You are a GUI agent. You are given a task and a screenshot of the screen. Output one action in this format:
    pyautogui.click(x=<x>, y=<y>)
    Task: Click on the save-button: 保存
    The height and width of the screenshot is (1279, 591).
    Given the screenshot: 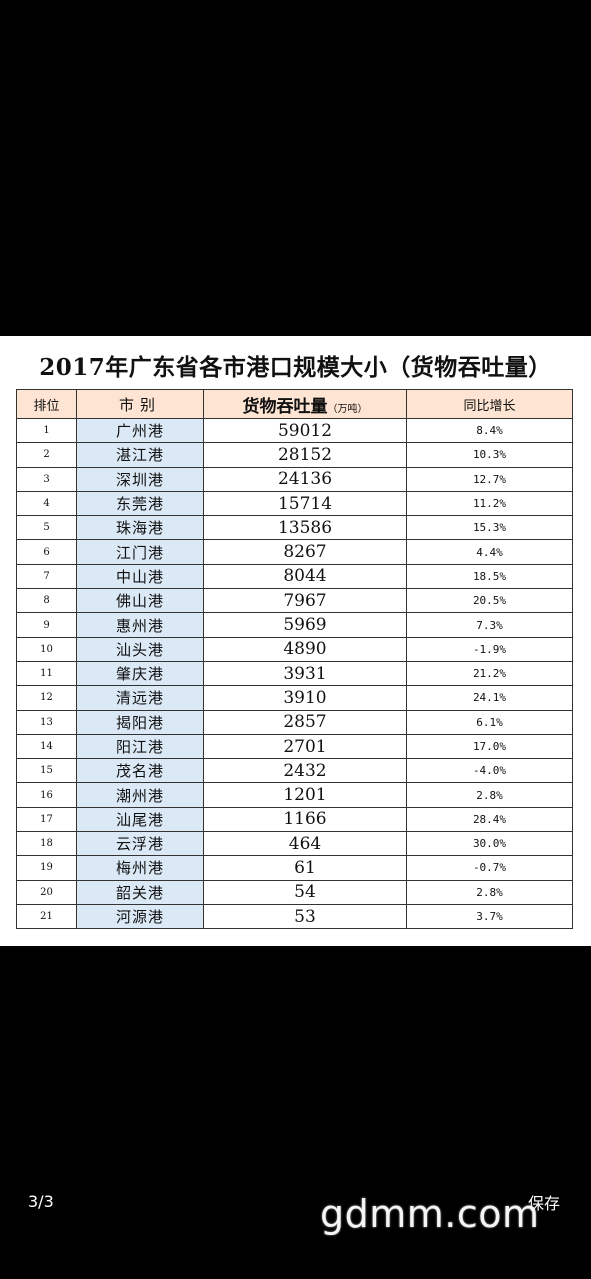 What is the action you would take?
    pyautogui.click(x=544, y=1203)
    